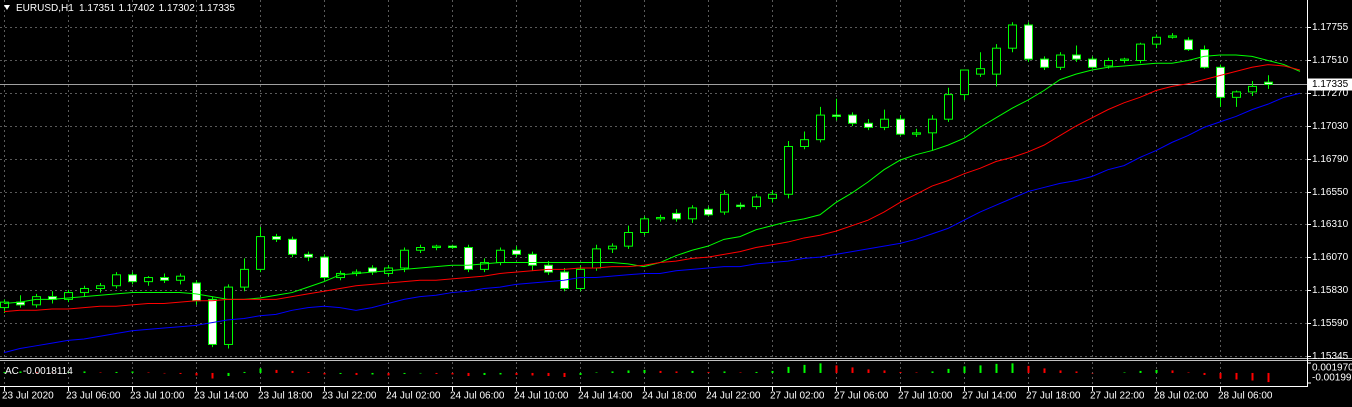  I want to click on current-price-label: 1.17335, so click(1330, 84).